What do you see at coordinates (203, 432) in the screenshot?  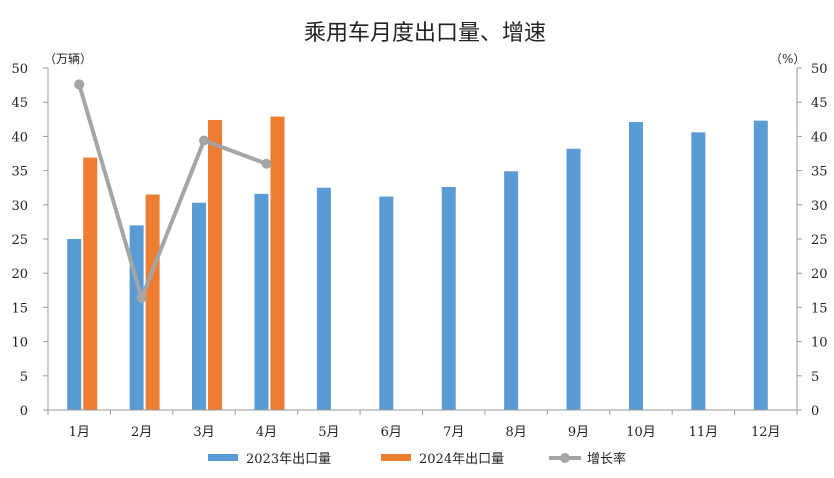 I see `x-tick-label: 3月` at bounding box center [203, 432].